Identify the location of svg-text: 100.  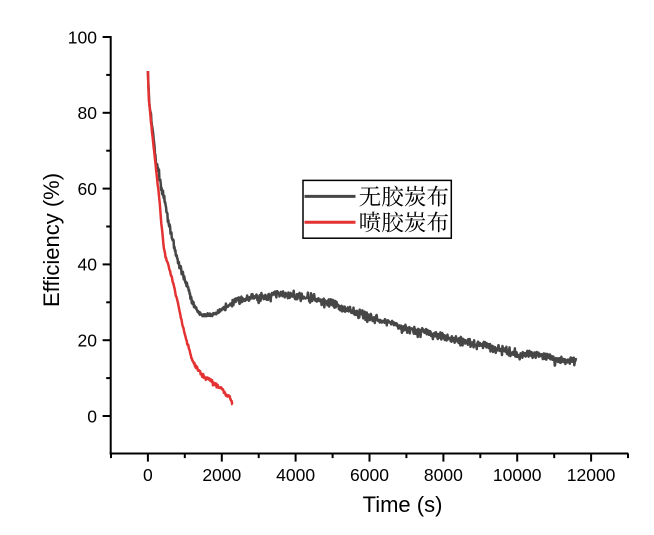
(82, 37).